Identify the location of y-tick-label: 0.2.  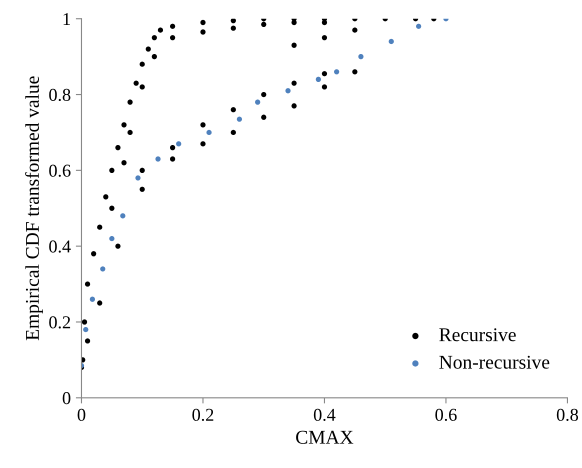
(59, 322).